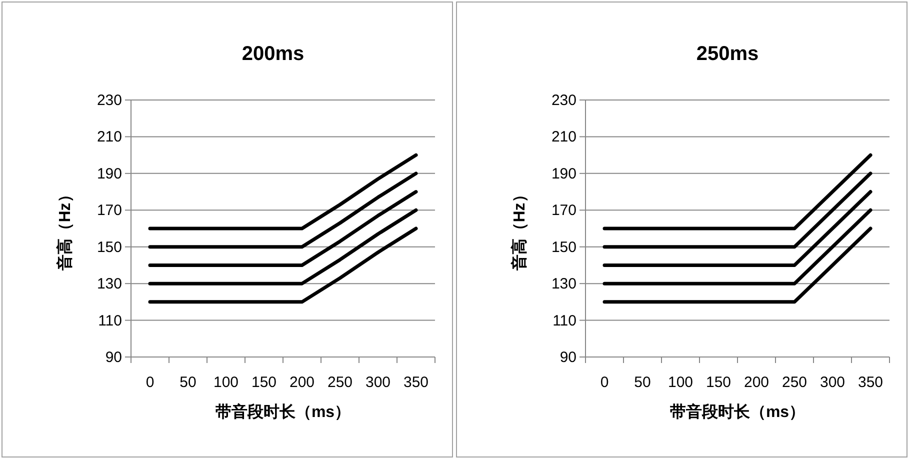 The width and height of the screenshot is (909, 459). Describe the element at coordinates (727, 54) in the screenshot. I see `chart-title: 250ms` at that location.